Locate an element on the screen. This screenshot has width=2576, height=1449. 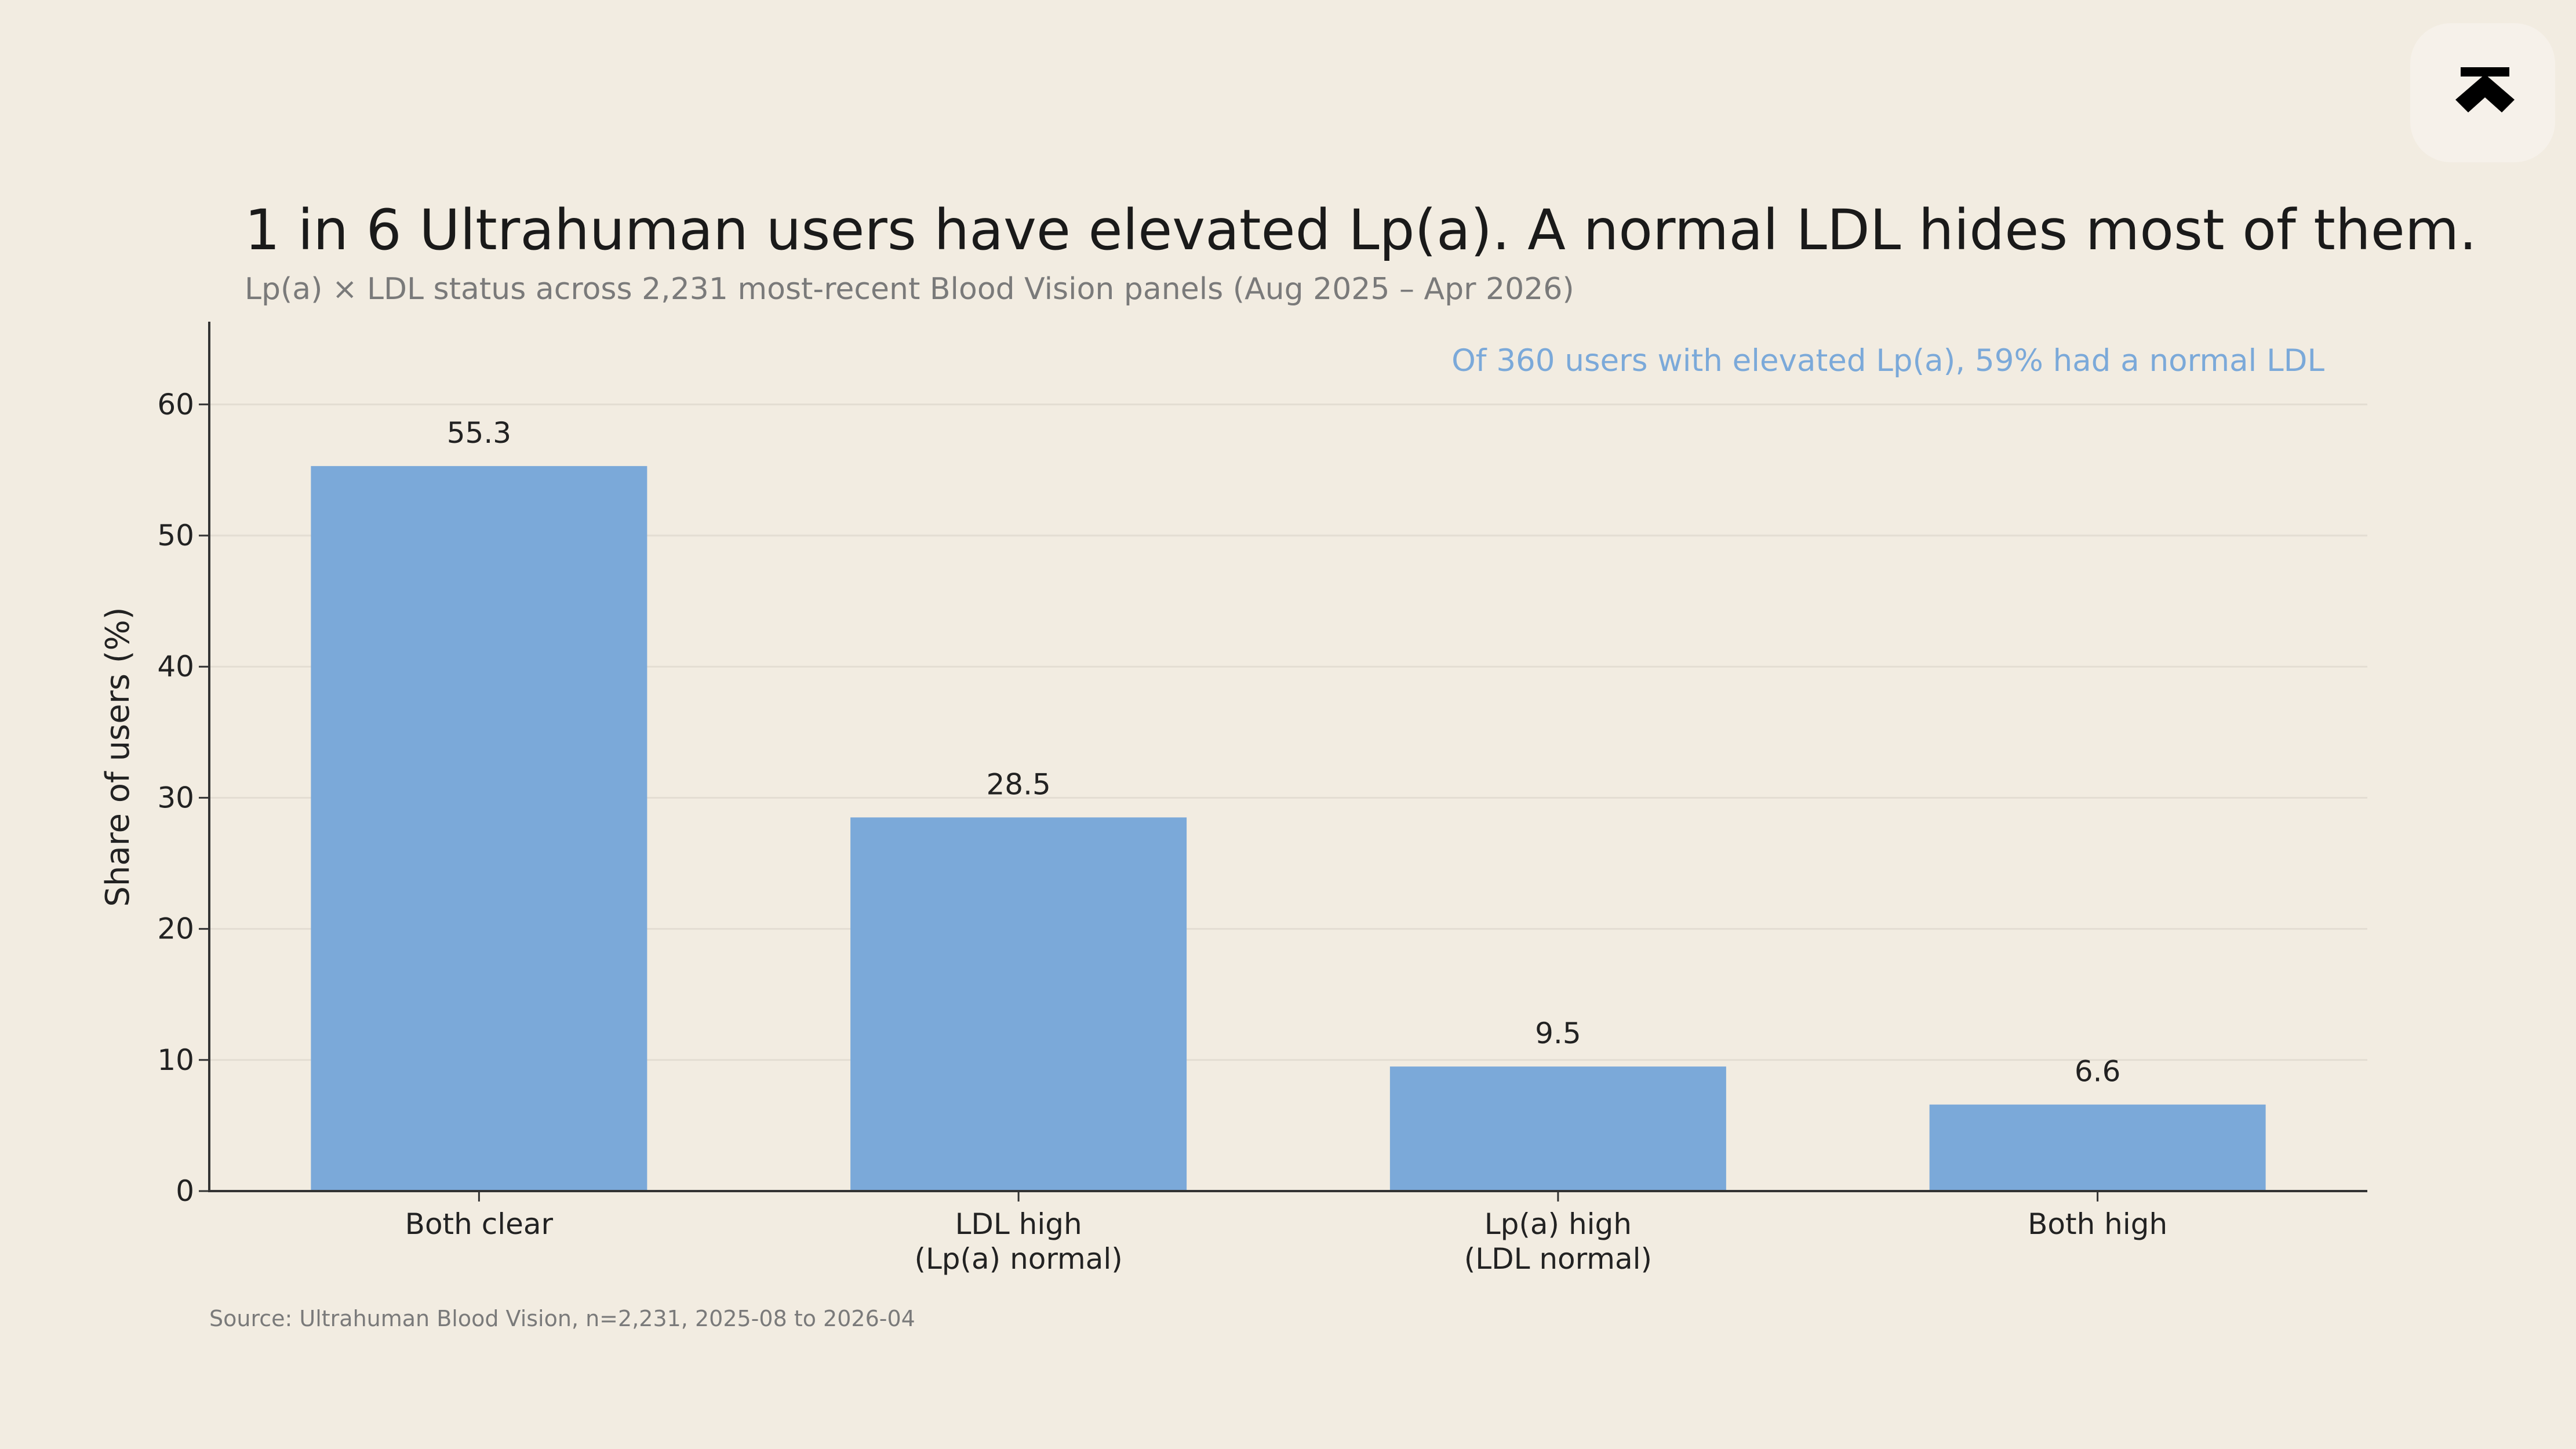
y-tick-label: 0 is located at coordinates (185, 1191).